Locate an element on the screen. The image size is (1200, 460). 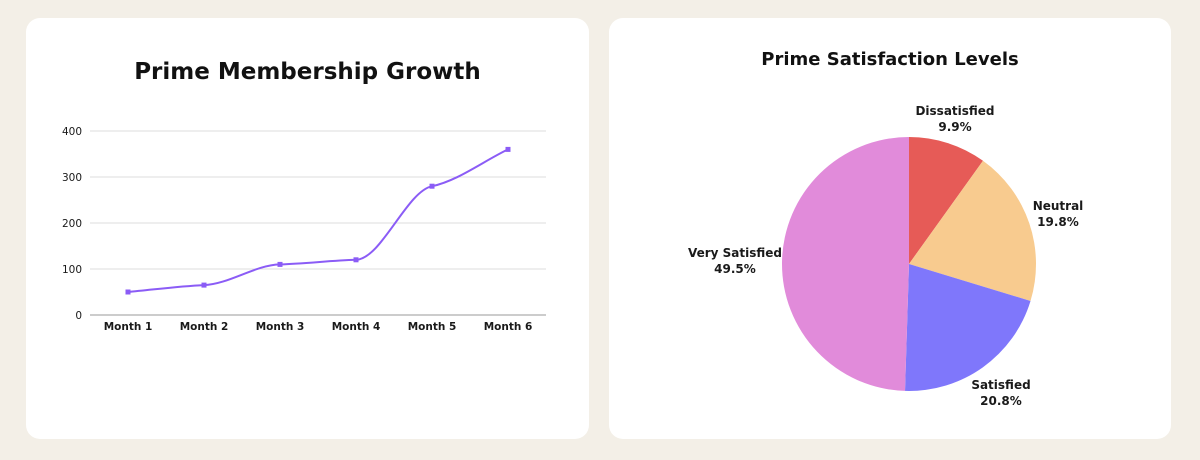
pie-slice-very-satisfied is located at coordinates (845, 264).